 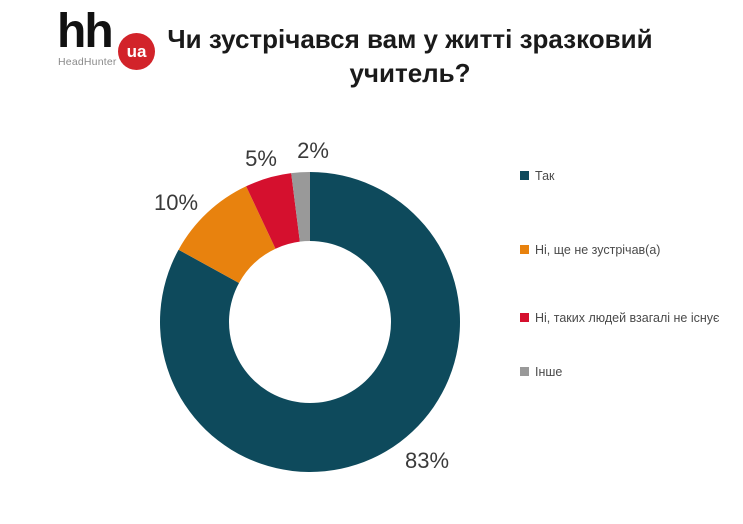 I want to click on legend-label: Так, so click(x=545, y=176).